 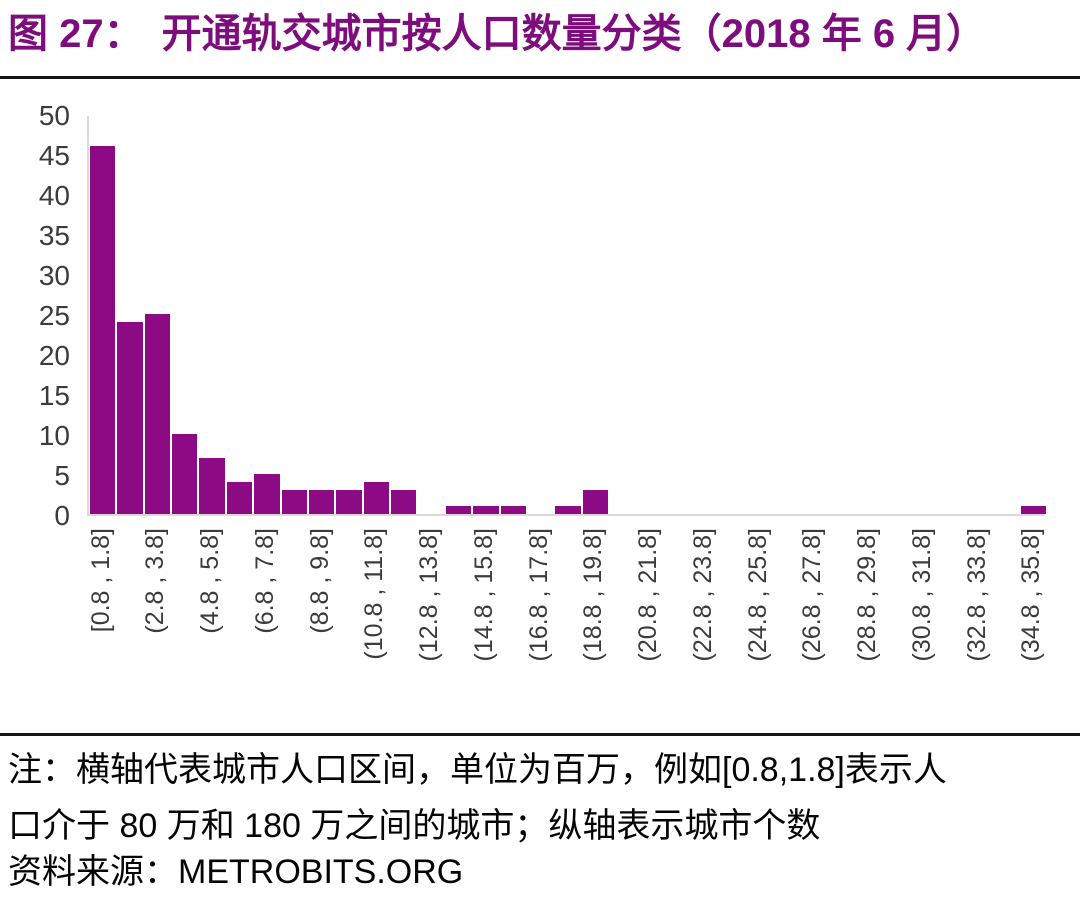 I want to click on x-tick-label: (24.8 , 25.8], so click(x=757, y=595).